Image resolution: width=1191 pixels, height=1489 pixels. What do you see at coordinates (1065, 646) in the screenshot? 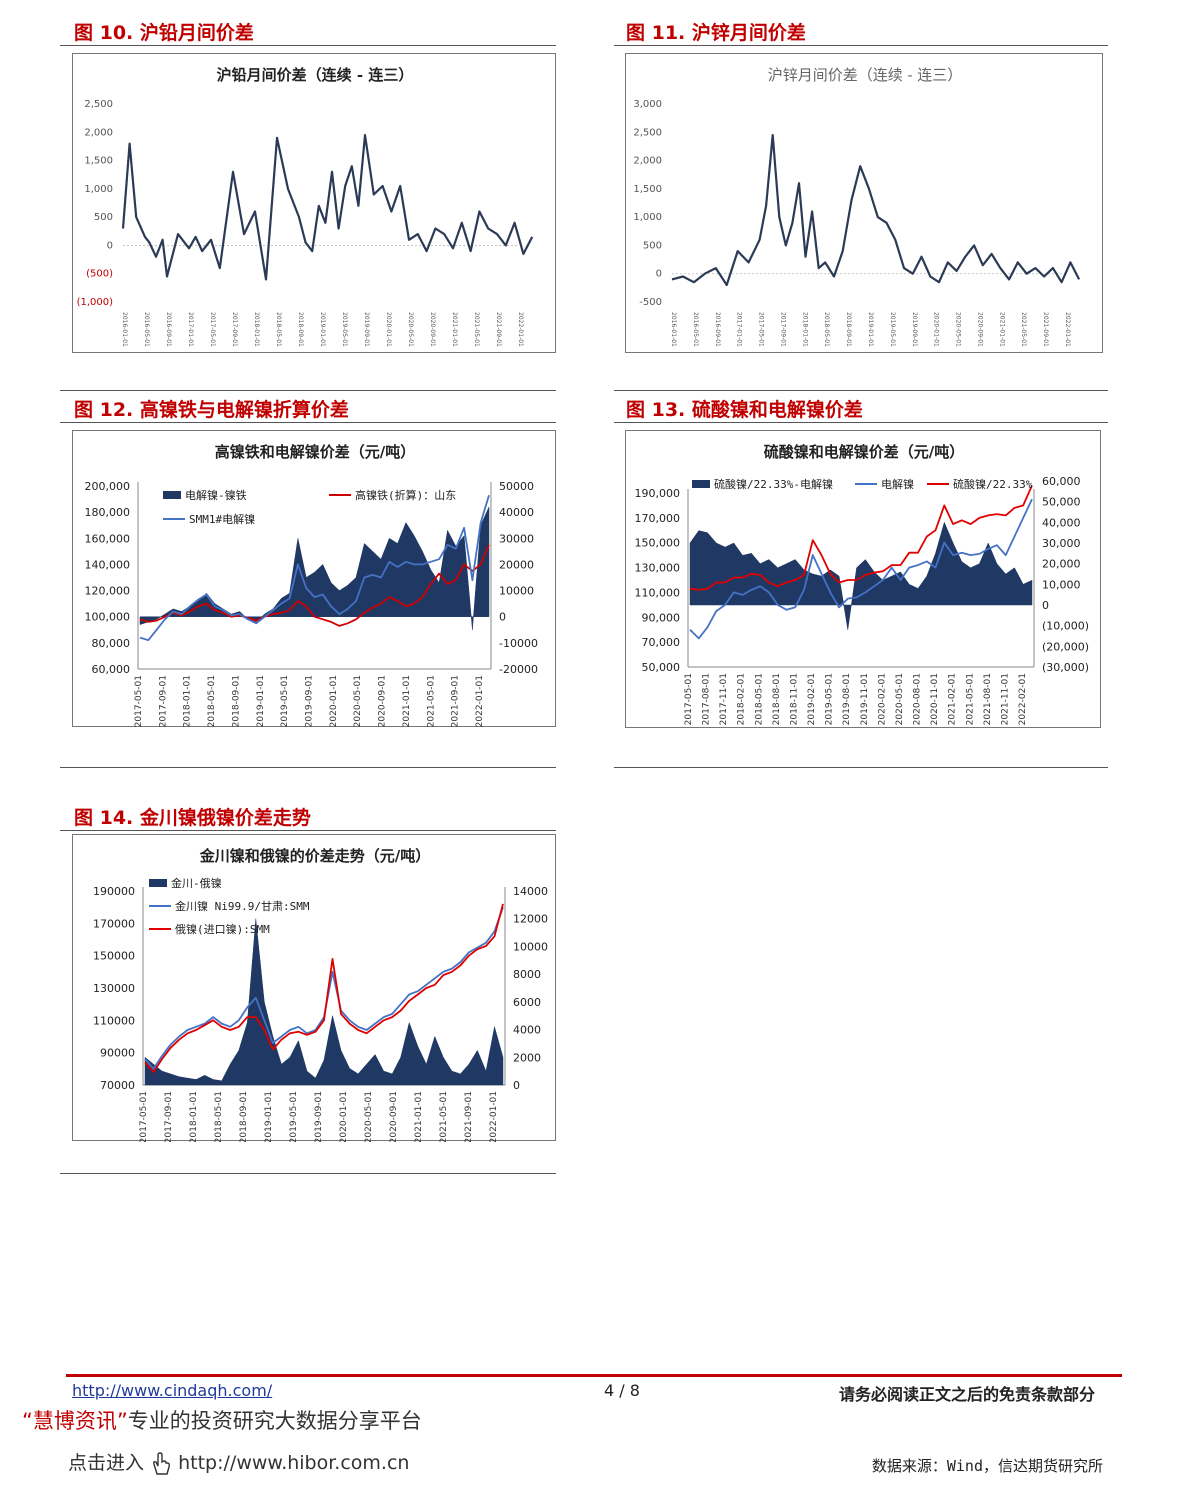
I see `y-right-tick-label: (20,000)` at bounding box center [1065, 646].